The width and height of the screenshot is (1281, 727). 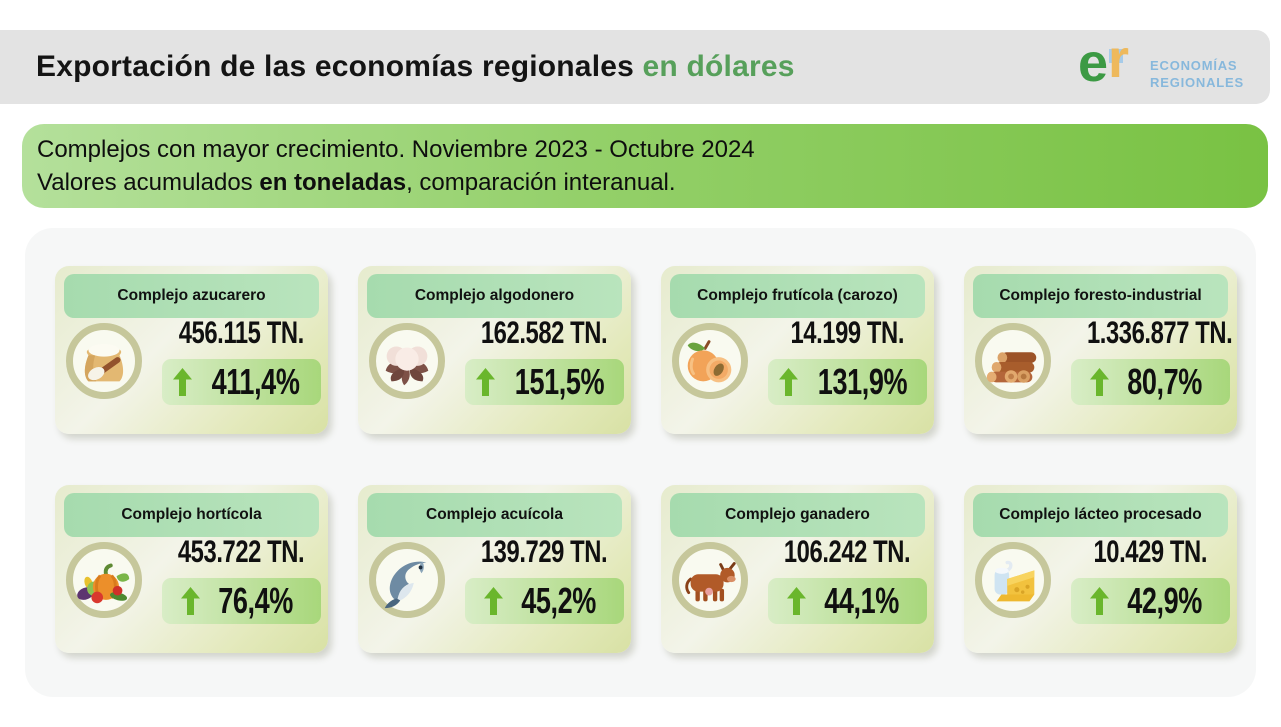 I want to click on card-stats: 453.722 TN. 76,4%, so click(x=241, y=579).